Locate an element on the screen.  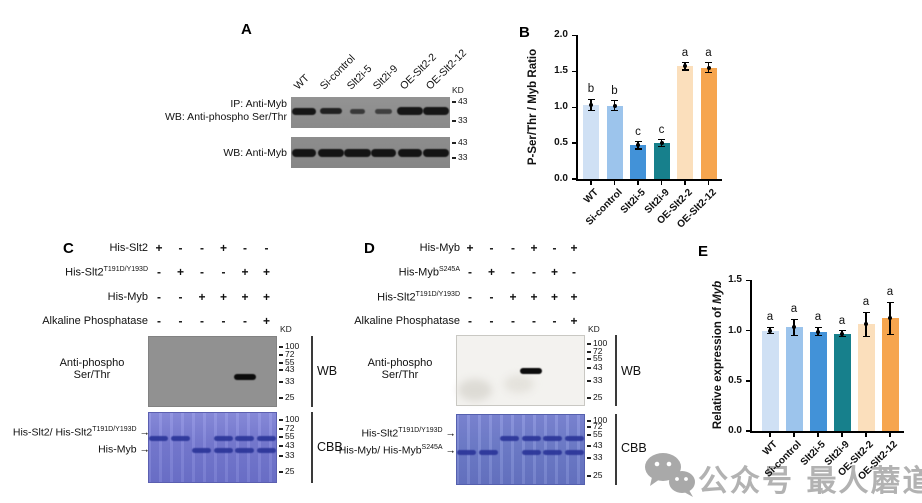
marker-label: 25 is located at coordinates (290, 471).